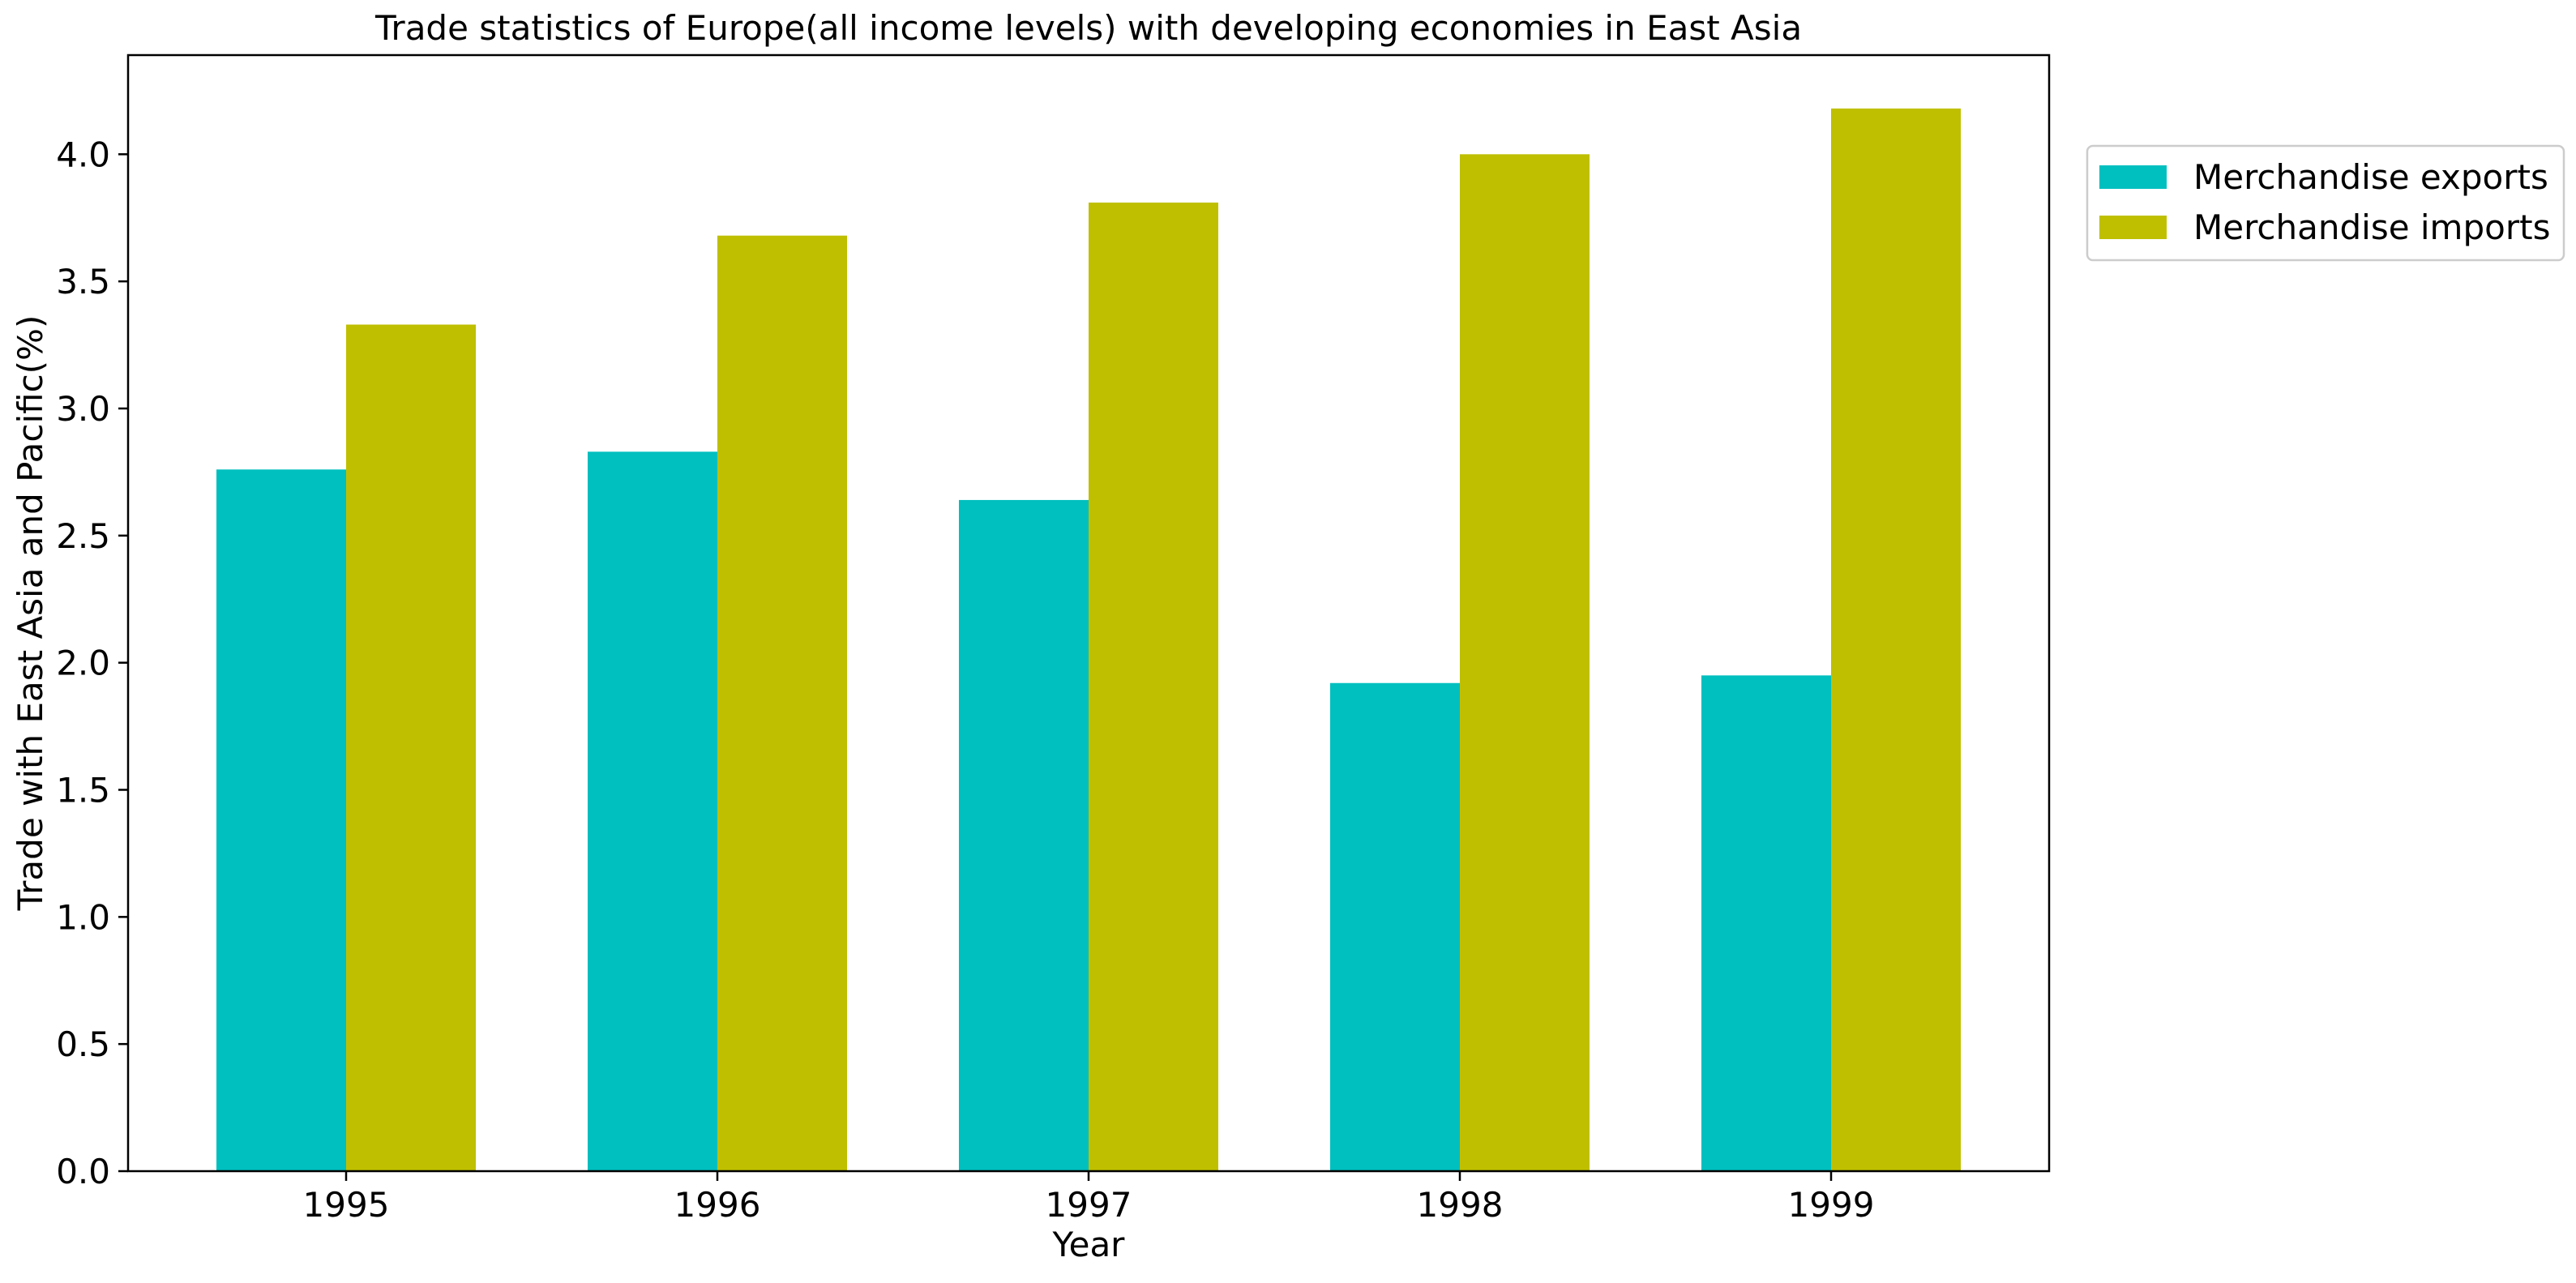 The width and height of the screenshot is (2576, 1283). What do you see at coordinates (2133, 177) in the screenshot?
I see `legend-swatch-exports` at bounding box center [2133, 177].